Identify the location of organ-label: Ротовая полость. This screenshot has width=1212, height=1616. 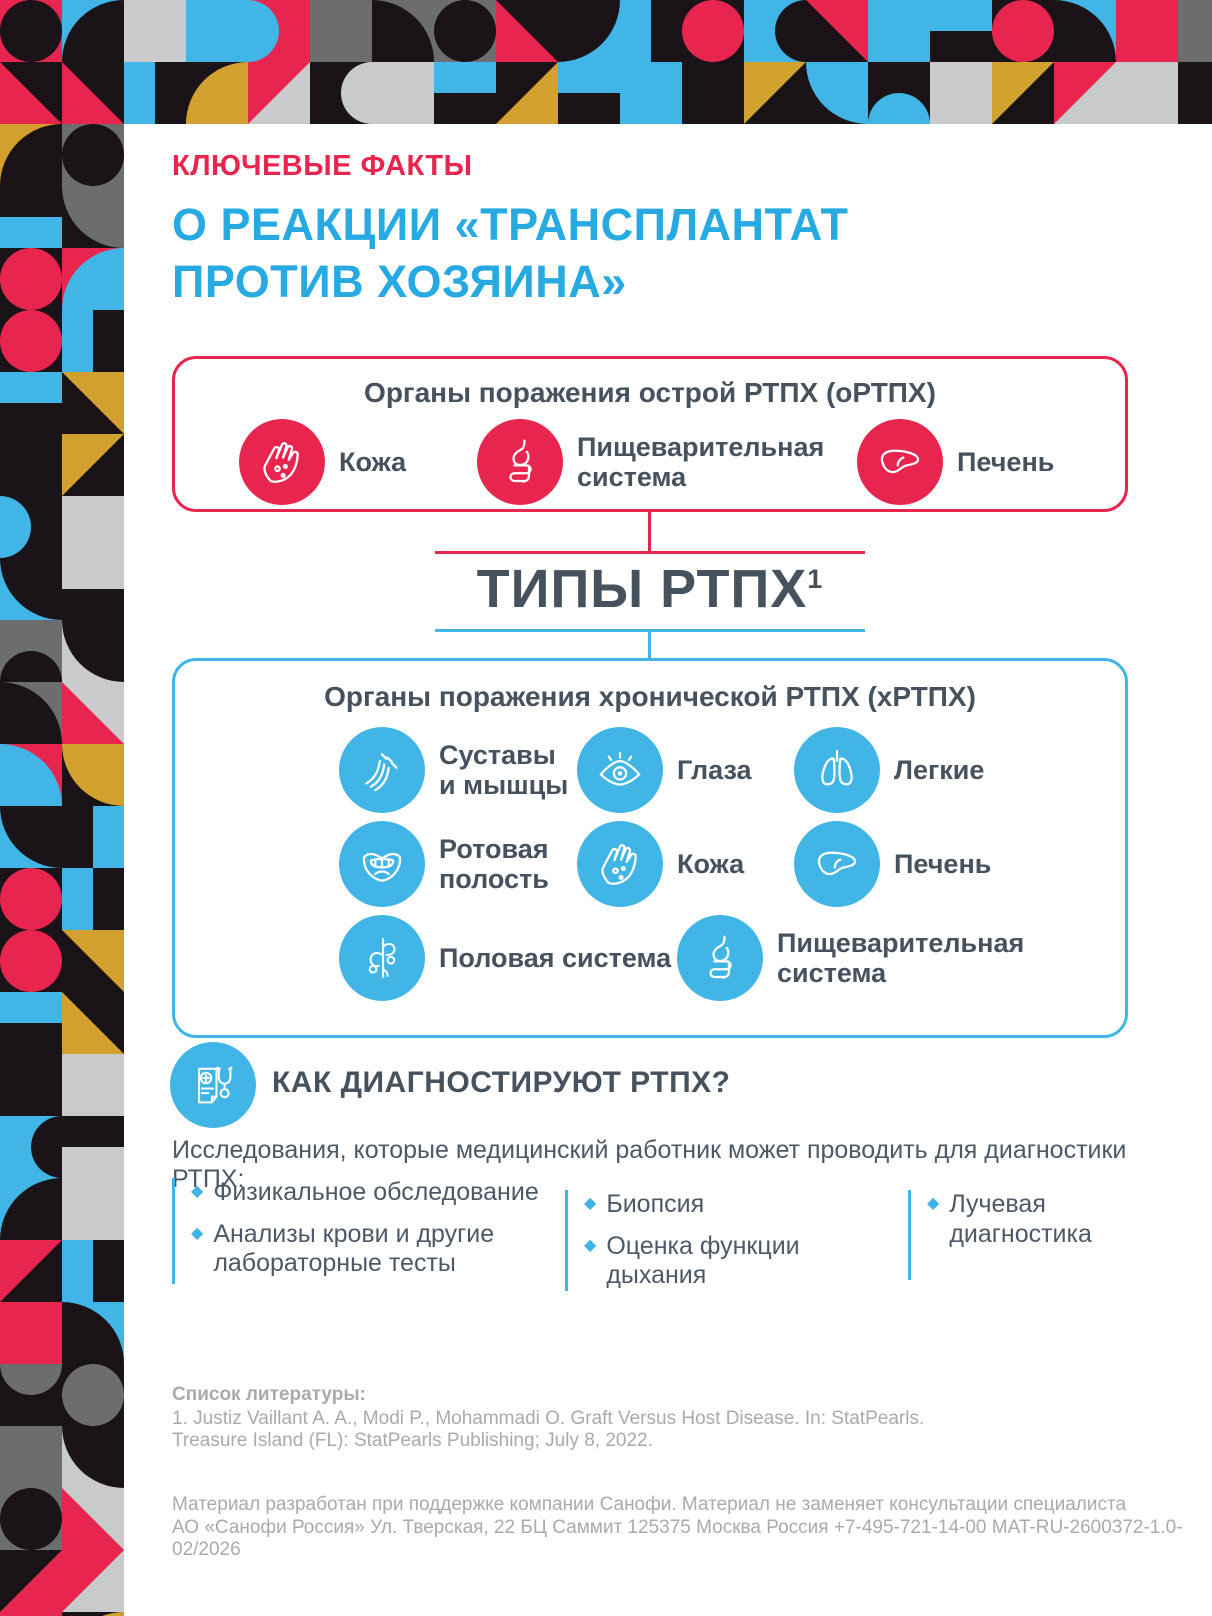
(494, 863).